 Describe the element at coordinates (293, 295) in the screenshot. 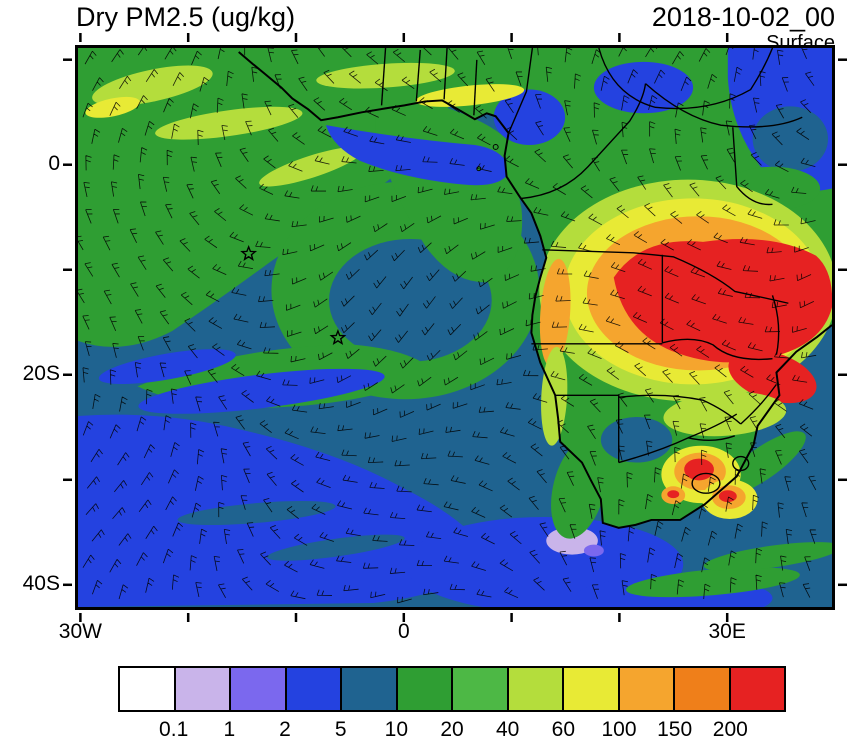

I see `star-markers` at that location.